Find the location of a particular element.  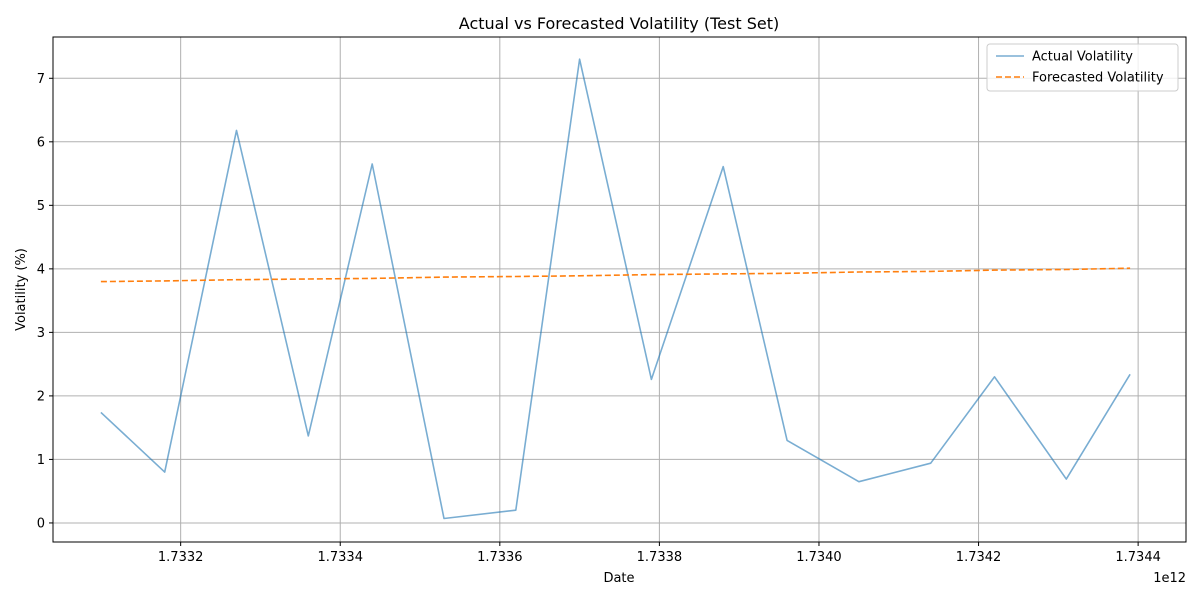

y-tick-label: 4 is located at coordinates (41, 269).